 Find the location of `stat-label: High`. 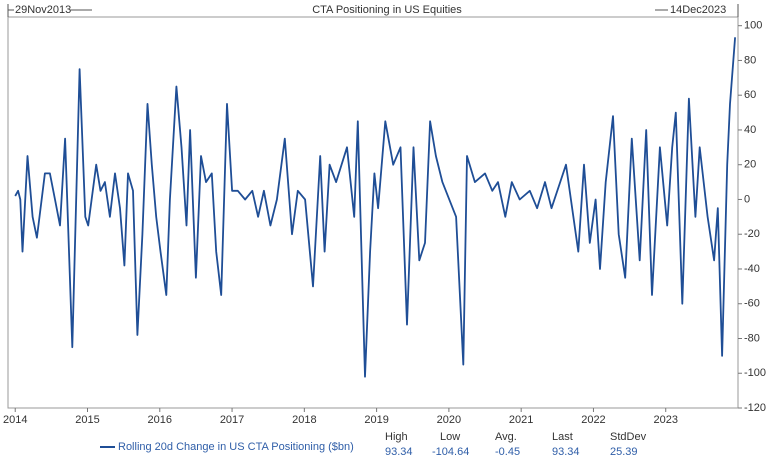

stat-label: High is located at coordinates (396, 437).